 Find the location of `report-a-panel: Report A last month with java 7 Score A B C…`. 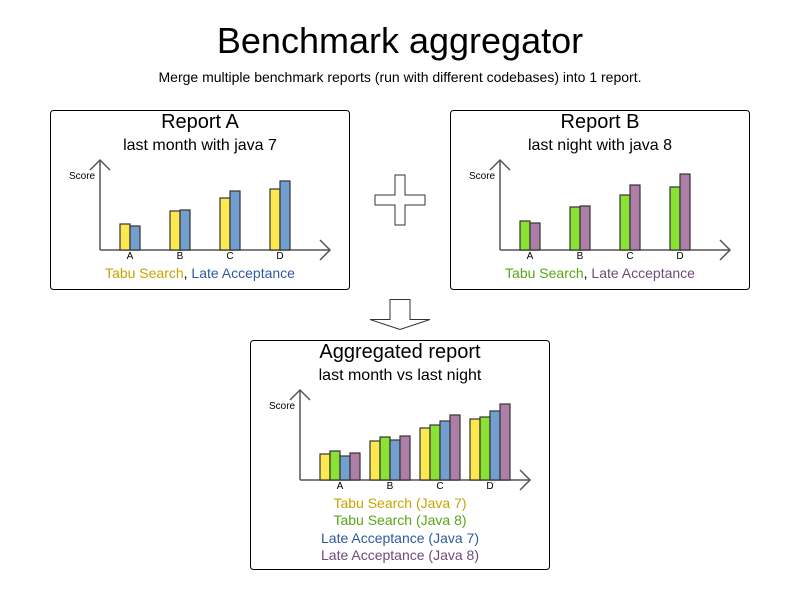

report-a-panel: Report A last month with java 7 Score A B C… is located at coordinates (200, 200).